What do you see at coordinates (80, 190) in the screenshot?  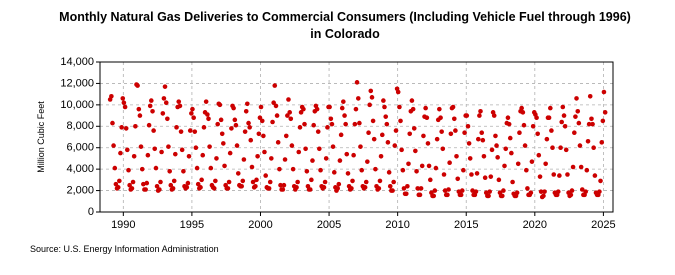 I see `y-tick-label: 2,000` at bounding box center [80, 190].